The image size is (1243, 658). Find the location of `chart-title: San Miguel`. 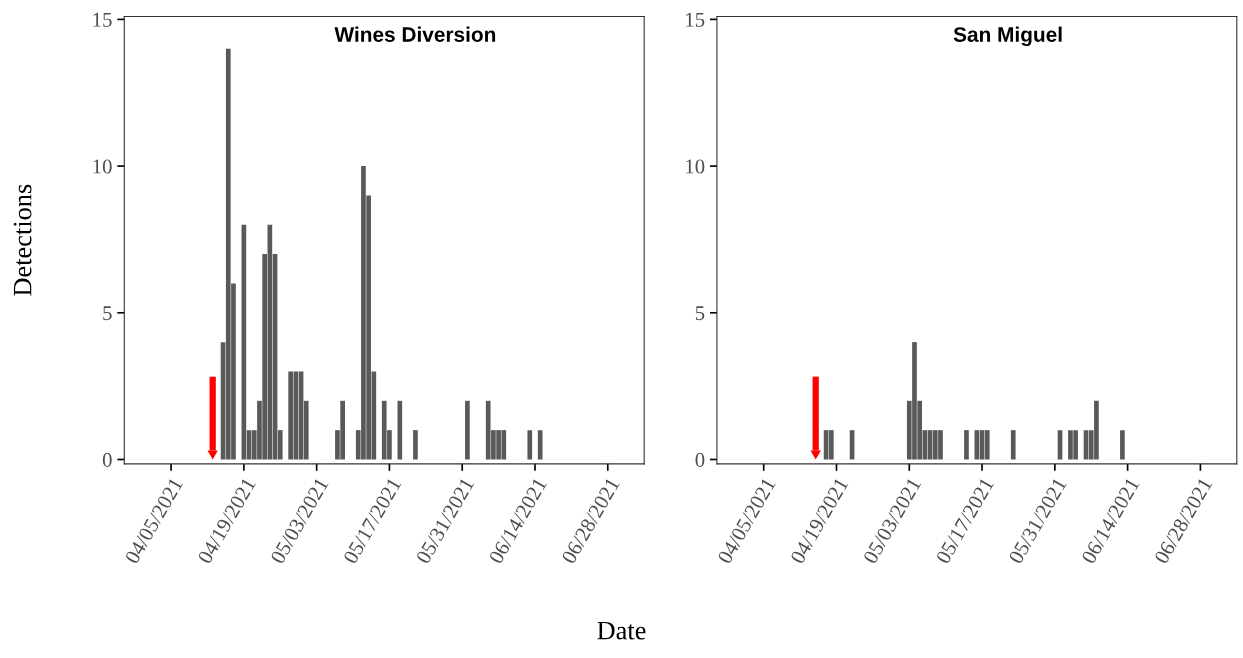

chart-title: San Miguel is located at coordinates (1007, 36).